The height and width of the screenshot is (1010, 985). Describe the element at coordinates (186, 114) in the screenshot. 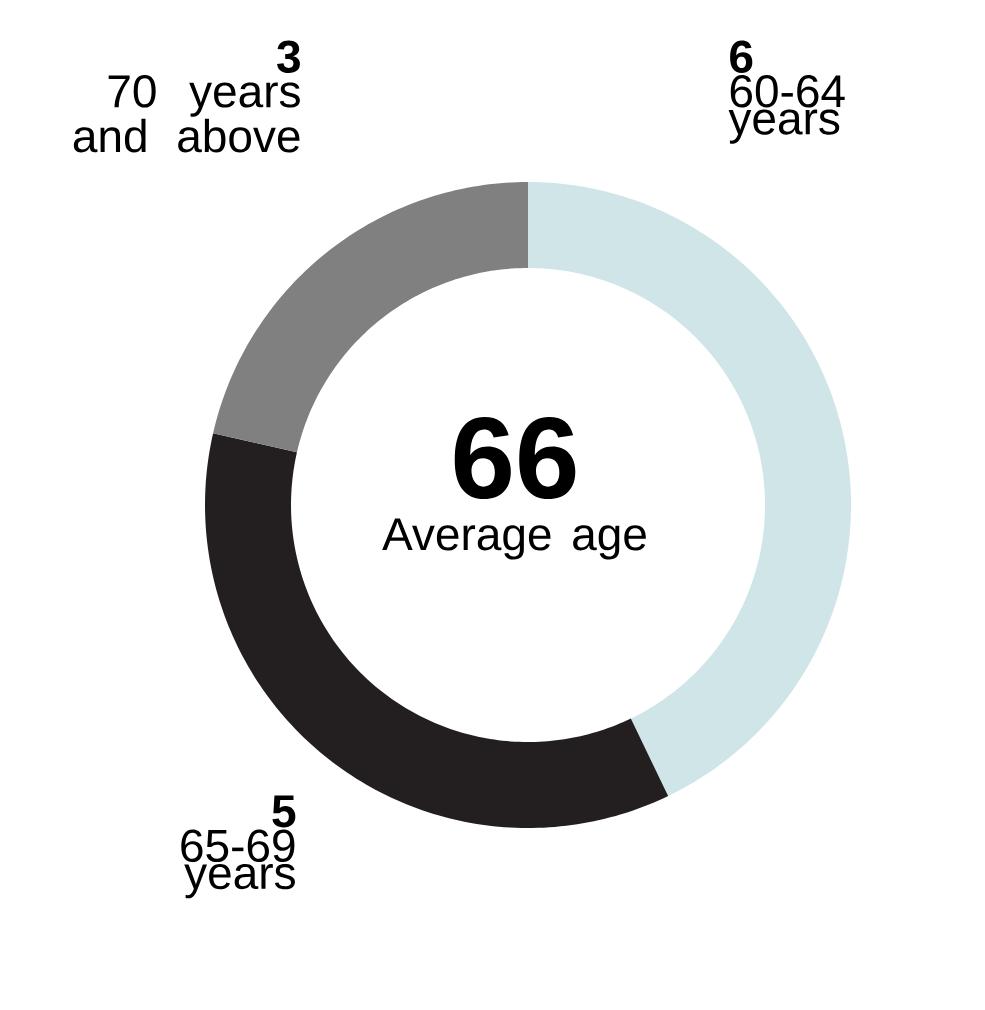

I see `slice-label: 70 years and above` at that location.